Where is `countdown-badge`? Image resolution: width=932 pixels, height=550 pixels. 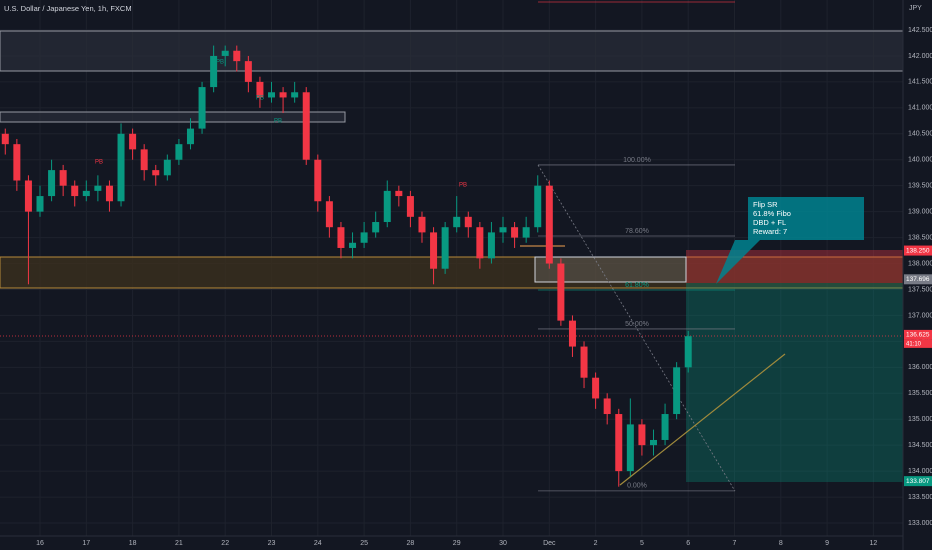
countdown-badge is located at coordinates (918, 343).